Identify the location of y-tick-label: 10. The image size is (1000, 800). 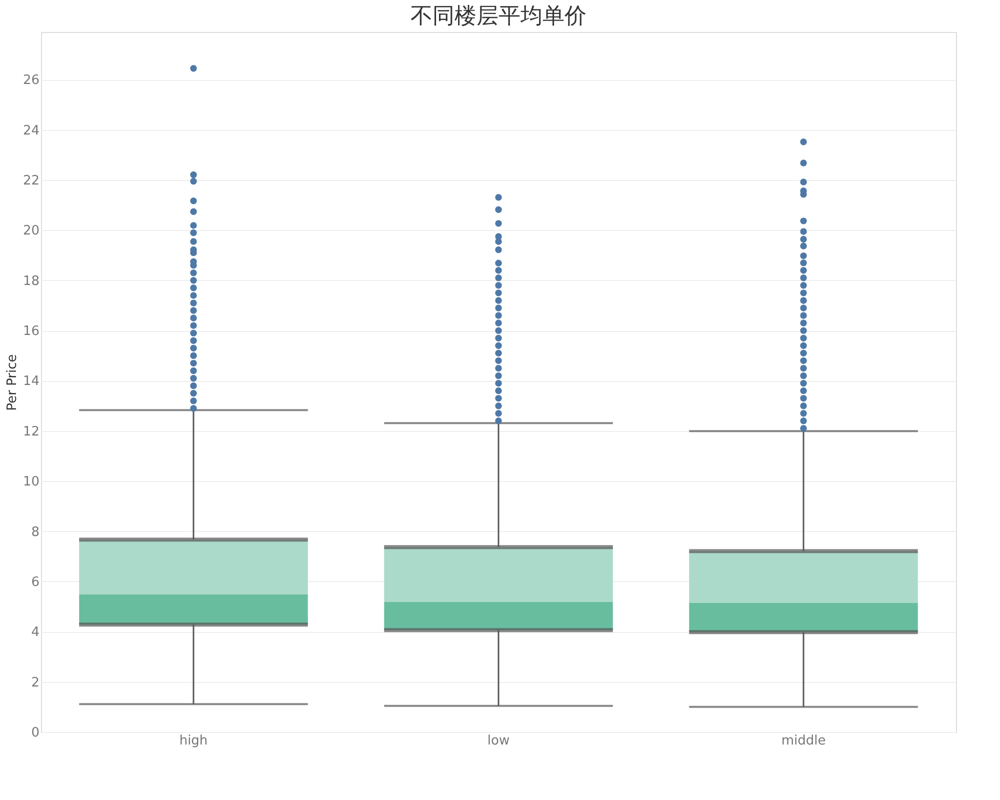
(31, 482).